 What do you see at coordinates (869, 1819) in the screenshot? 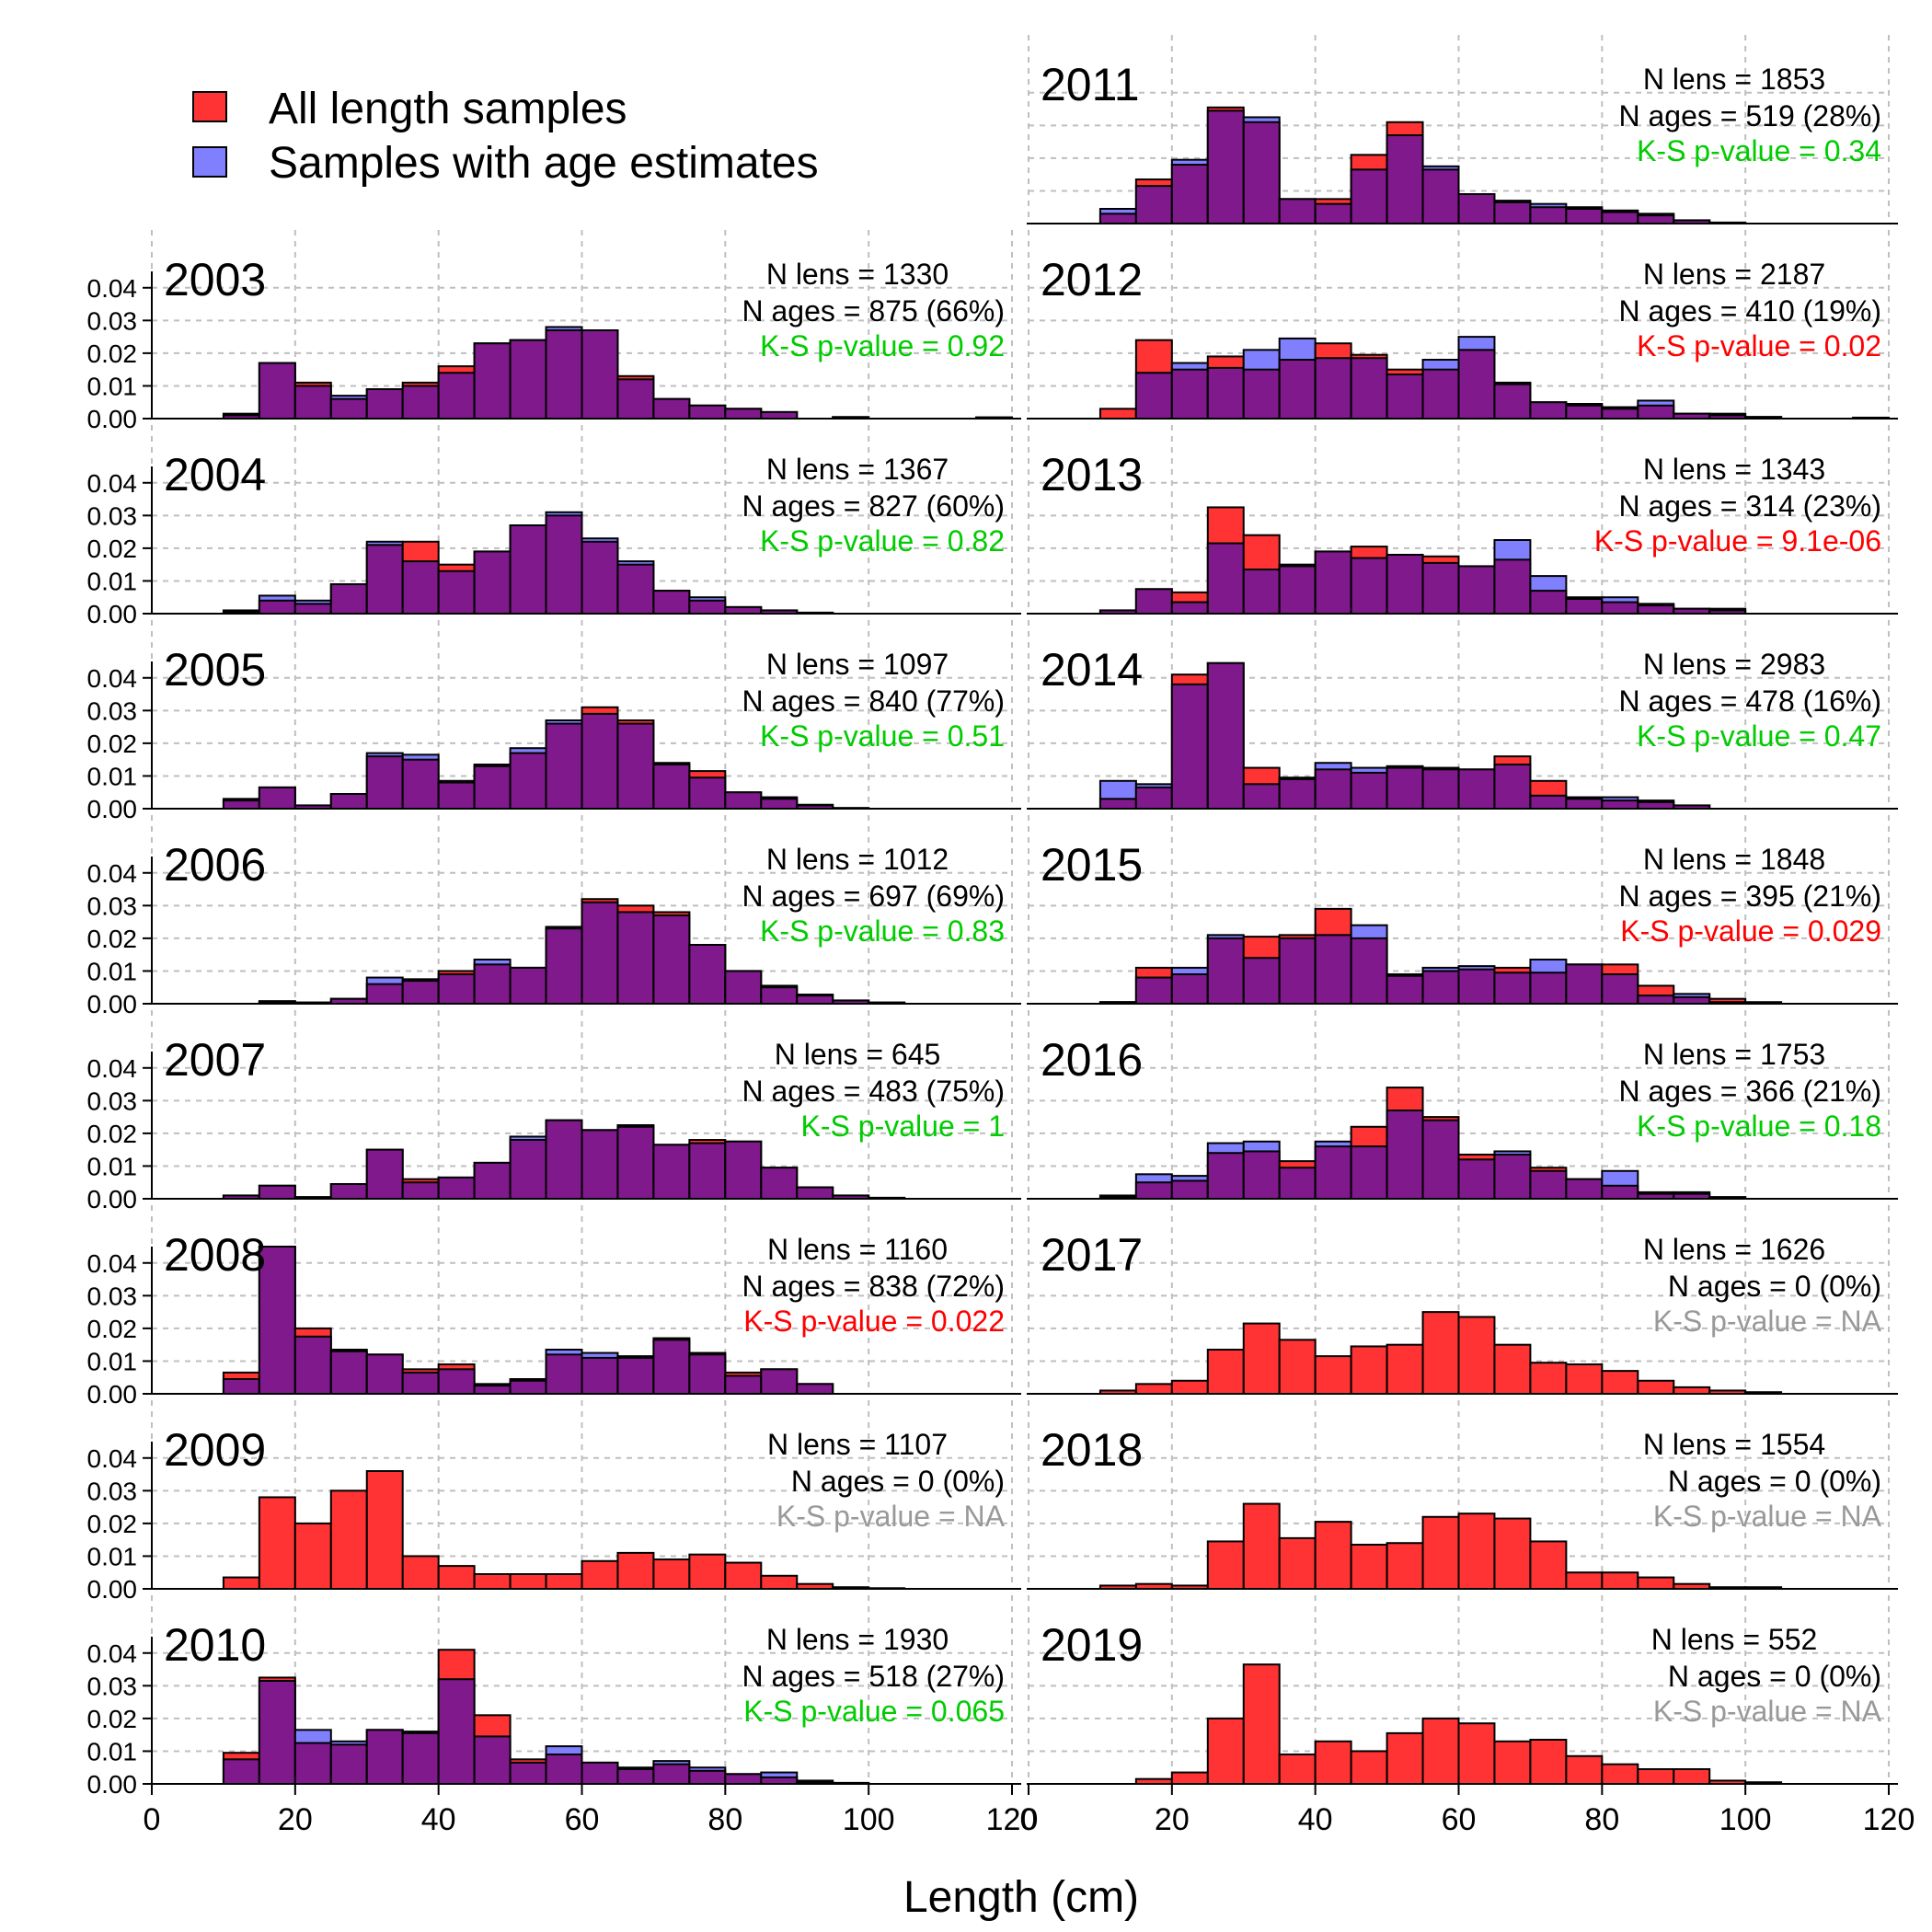
I see `x-tick-label: 100` at bounding box center [869, 1819].